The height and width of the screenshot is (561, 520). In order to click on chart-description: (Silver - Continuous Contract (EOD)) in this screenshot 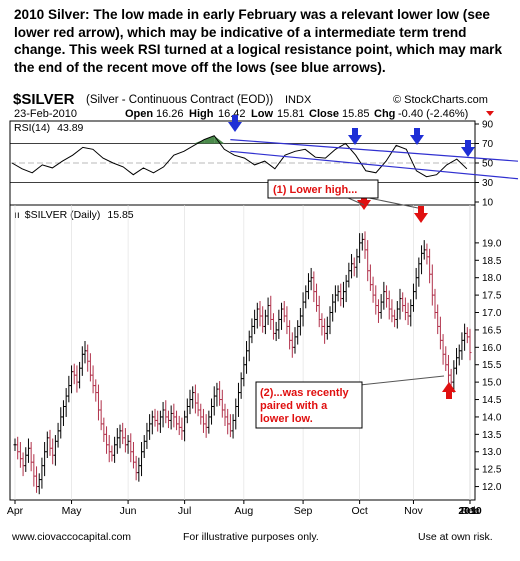, I will do `click(179, 100)`.